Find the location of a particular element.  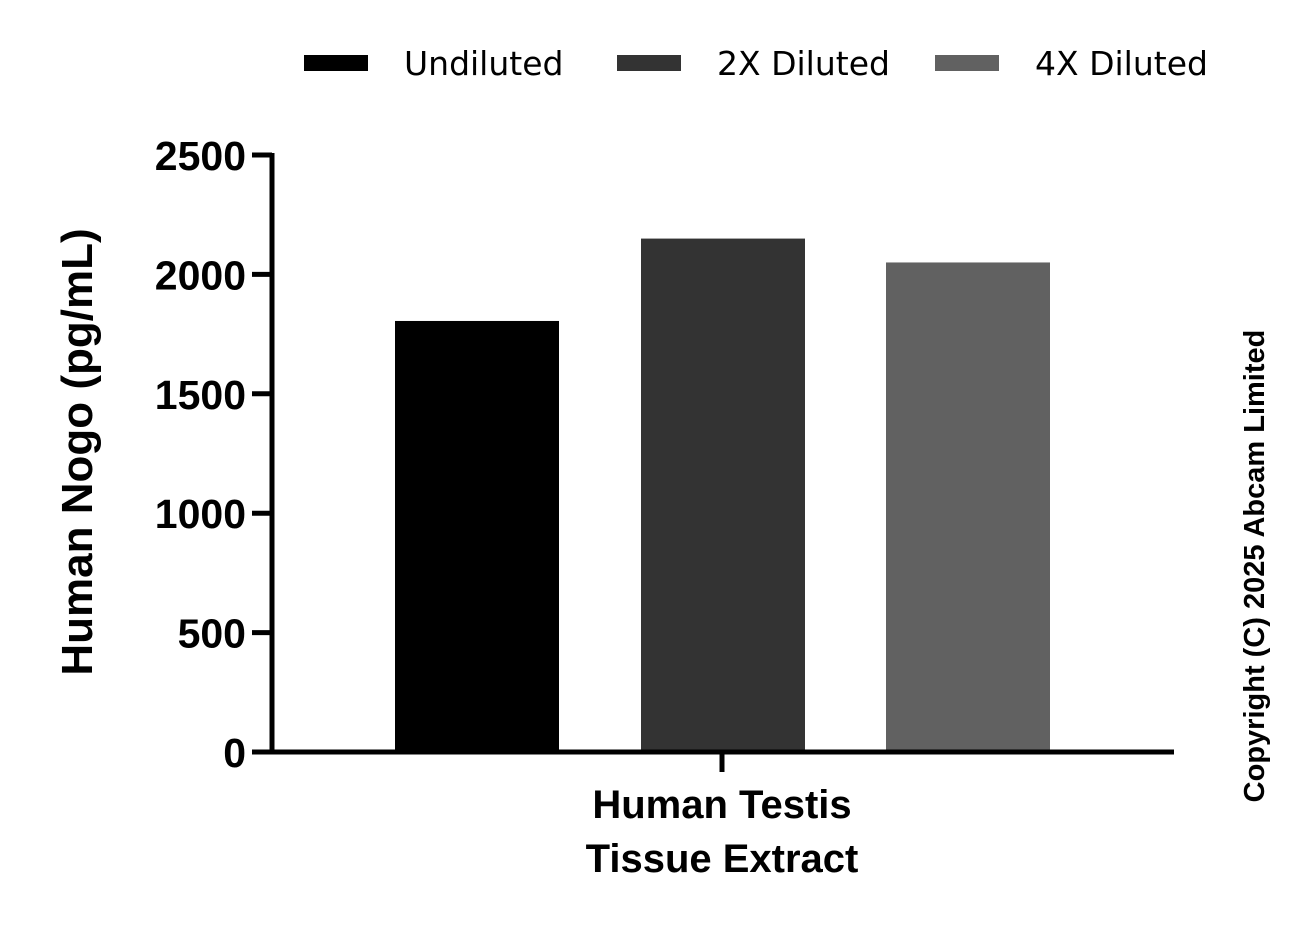

y-tick-label: 1000 is located at coordinates (200, 514).